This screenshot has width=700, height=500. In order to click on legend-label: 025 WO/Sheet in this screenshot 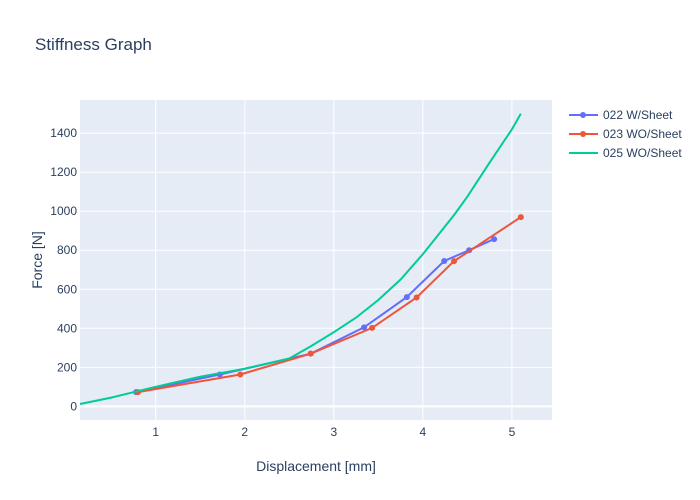, I will do `click(642, 153)`.